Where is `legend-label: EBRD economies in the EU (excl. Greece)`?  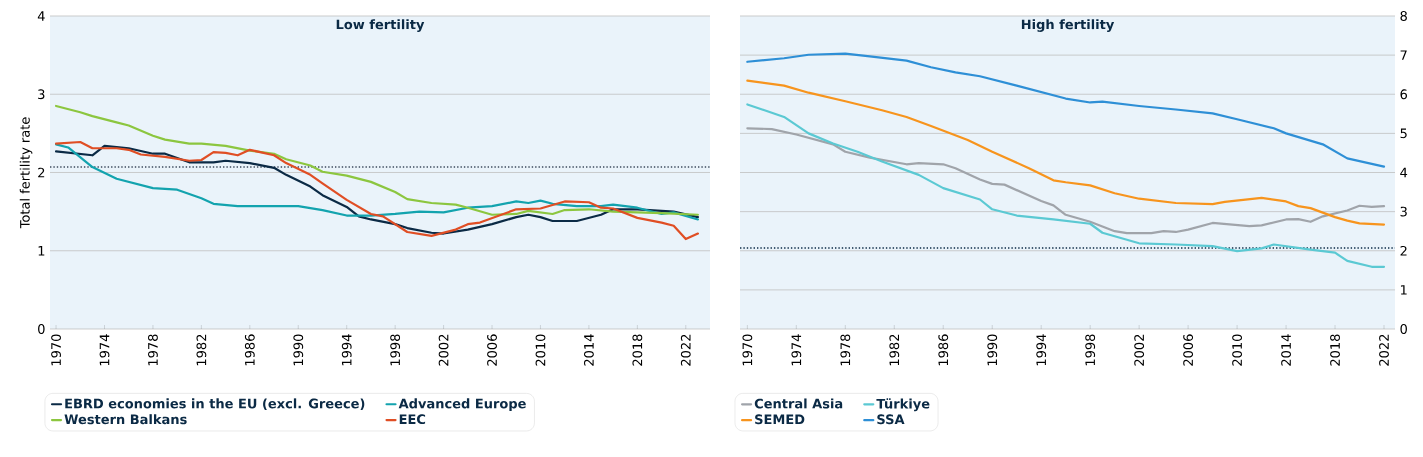 legend-label: EBRD economies in the EU (excl. Greece) is located at coordinates (215, 404).